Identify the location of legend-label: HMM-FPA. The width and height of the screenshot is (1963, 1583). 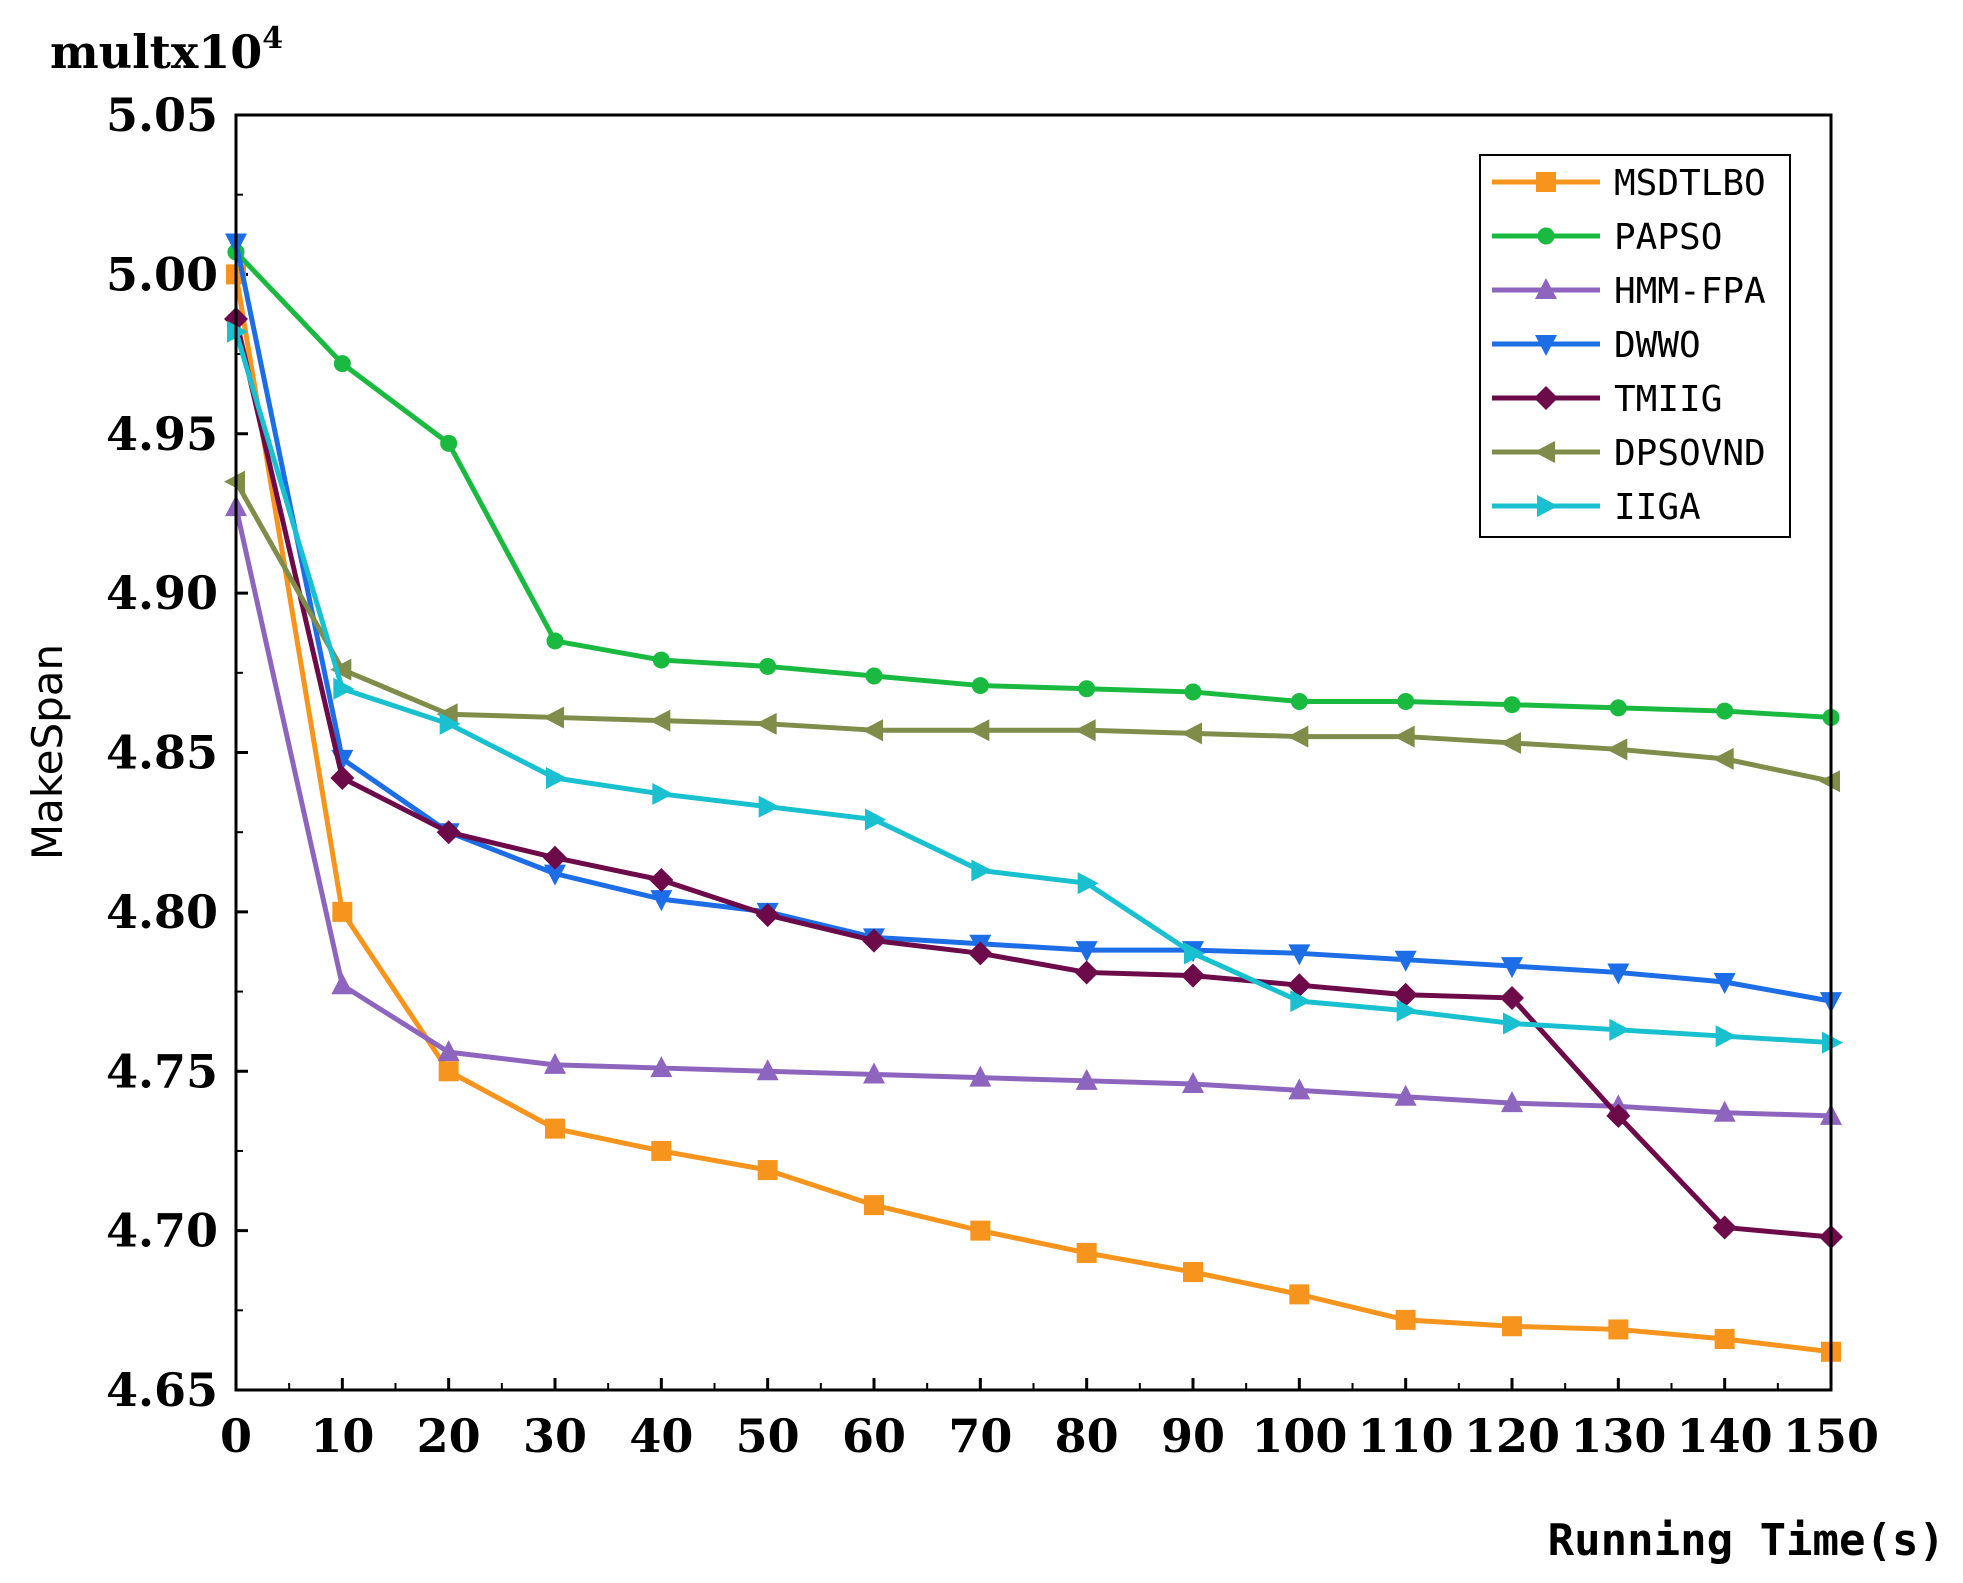
(1690, 291).